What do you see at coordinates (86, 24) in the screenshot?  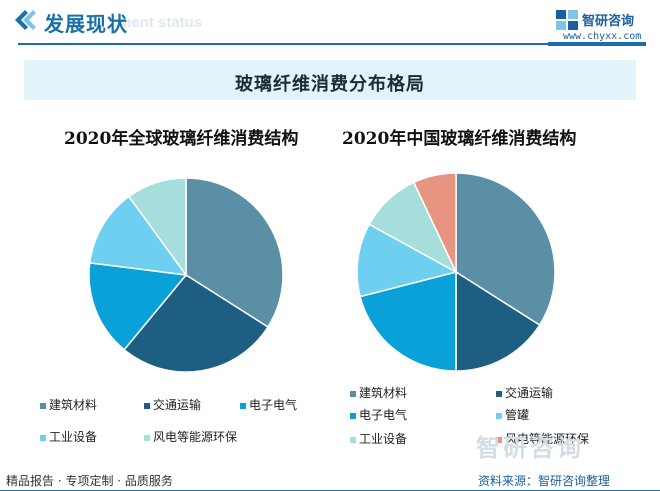 I see `page-title: 发展现状` at bounding box center [86, 24].